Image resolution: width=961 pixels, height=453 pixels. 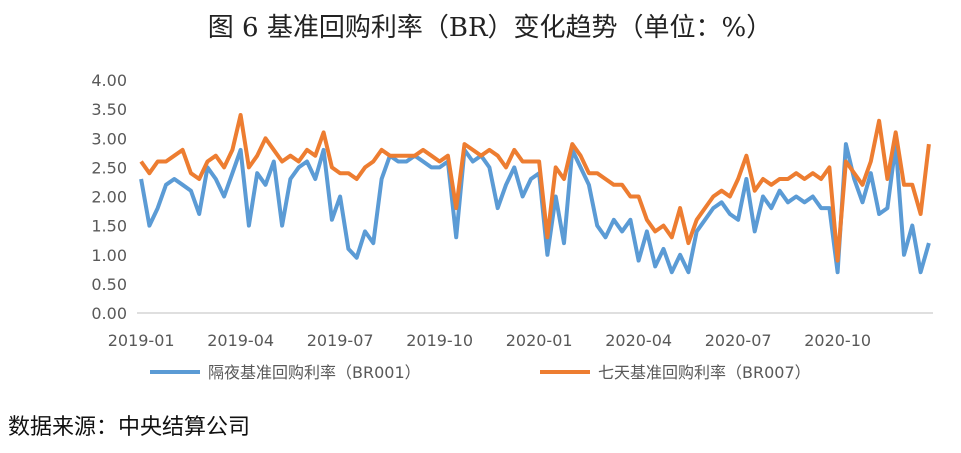 What do you see at coordinates (704, 372) in the screenshot?
I see `legend-label: 七天基准回购利率（BR007）` at bounding box center [704, 372].